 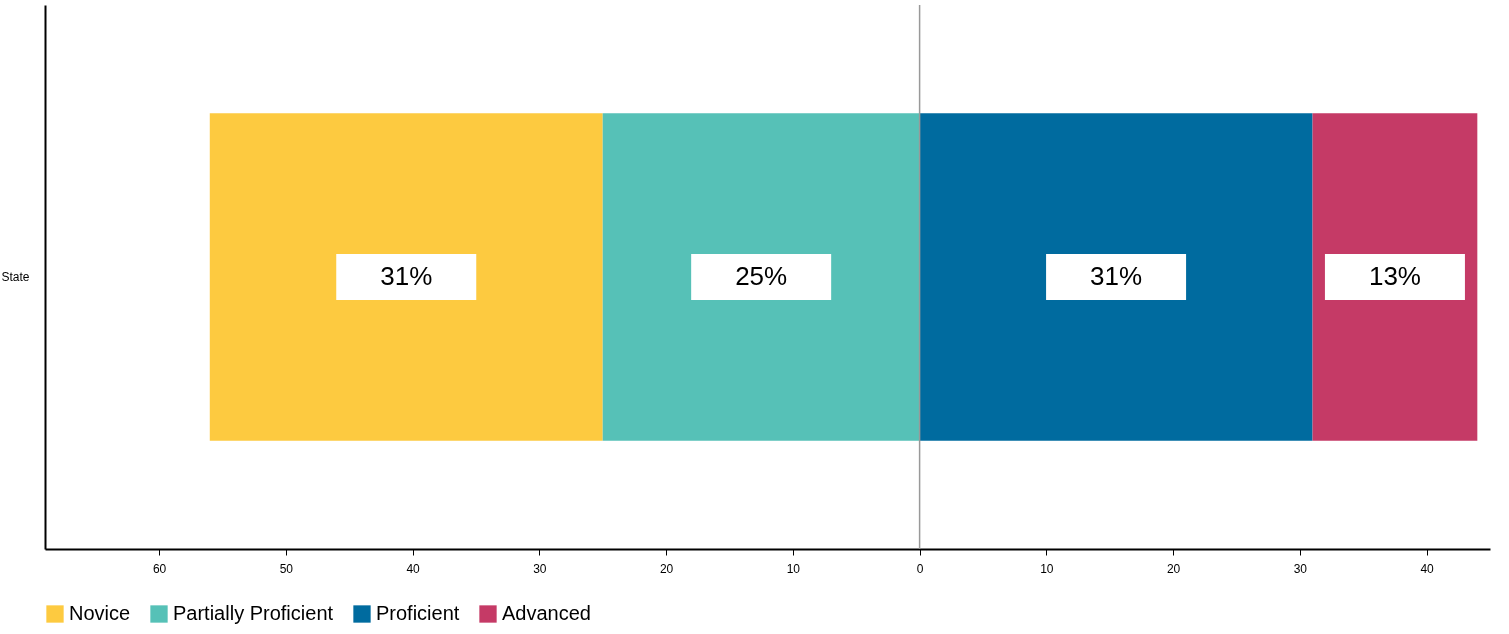 I want to click on data-label: 13%, so click(x=1394, y=276).